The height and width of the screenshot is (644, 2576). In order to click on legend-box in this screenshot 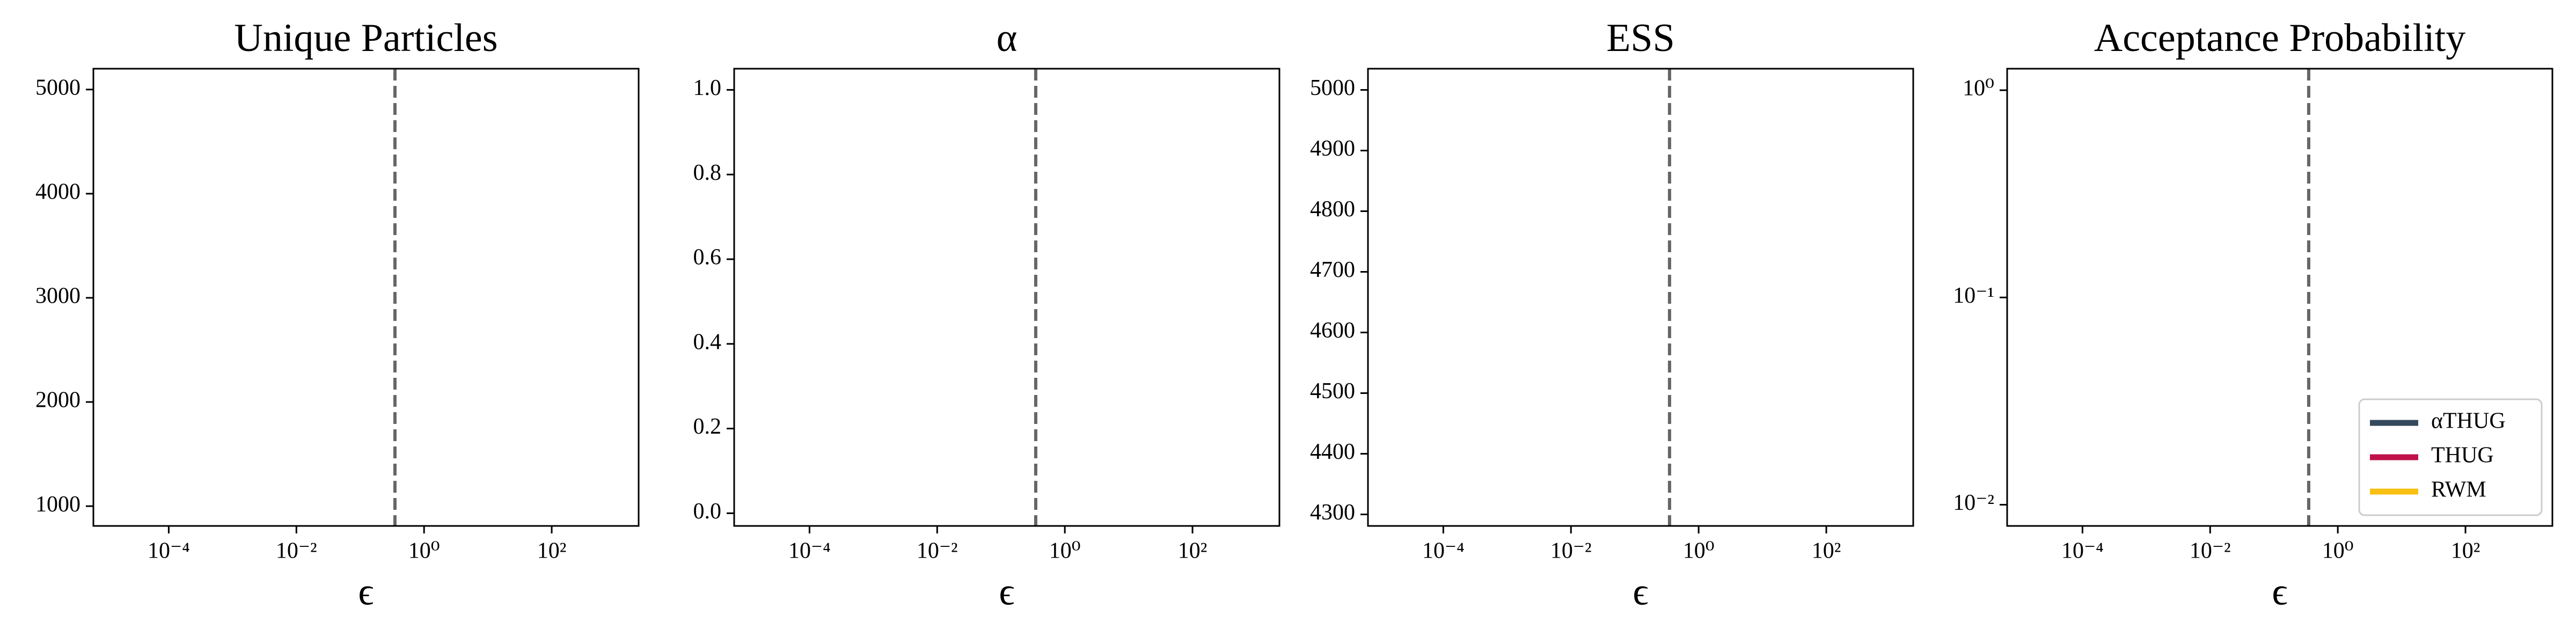, I will do `click(2450, 457)`.